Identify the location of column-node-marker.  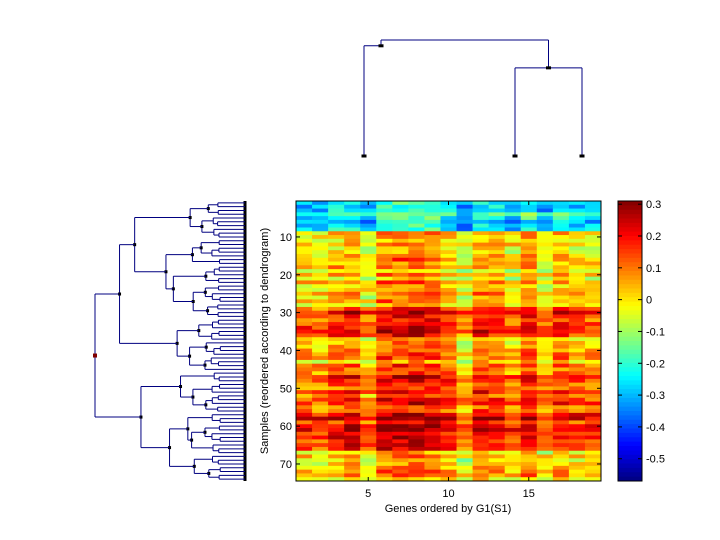
(515, 156).